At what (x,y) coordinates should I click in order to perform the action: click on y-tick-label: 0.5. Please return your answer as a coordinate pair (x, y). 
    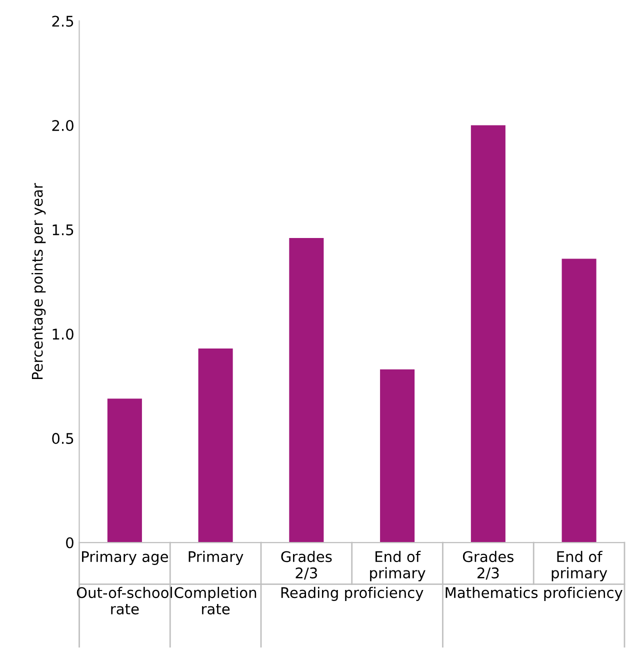
    Looking at the image, I should click on (63, 438).